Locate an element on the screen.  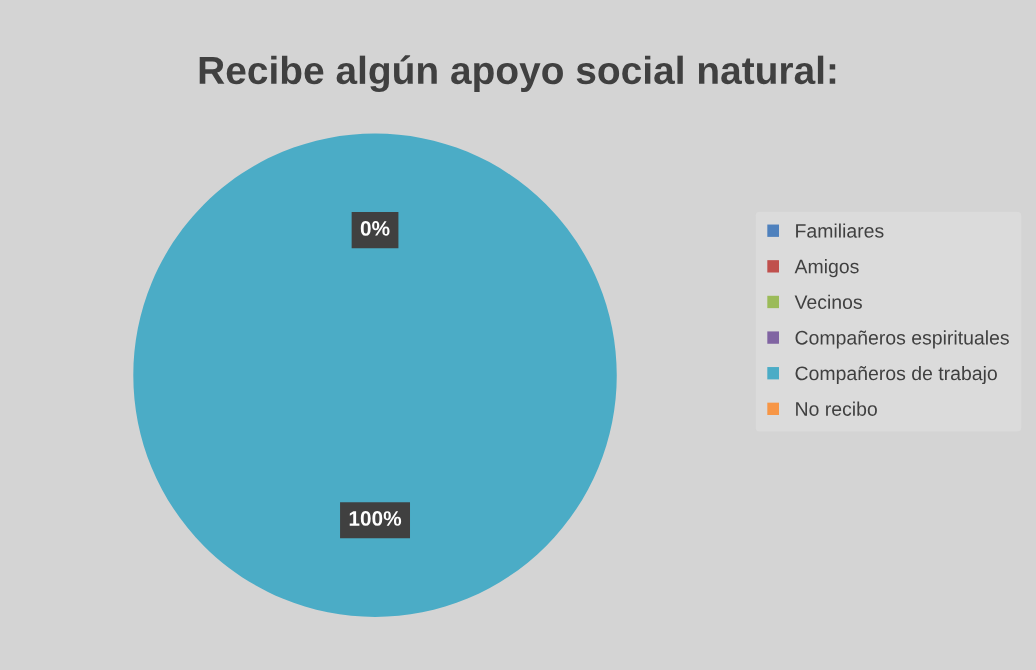
data-label: 100% is located at coordinates (375, 518).